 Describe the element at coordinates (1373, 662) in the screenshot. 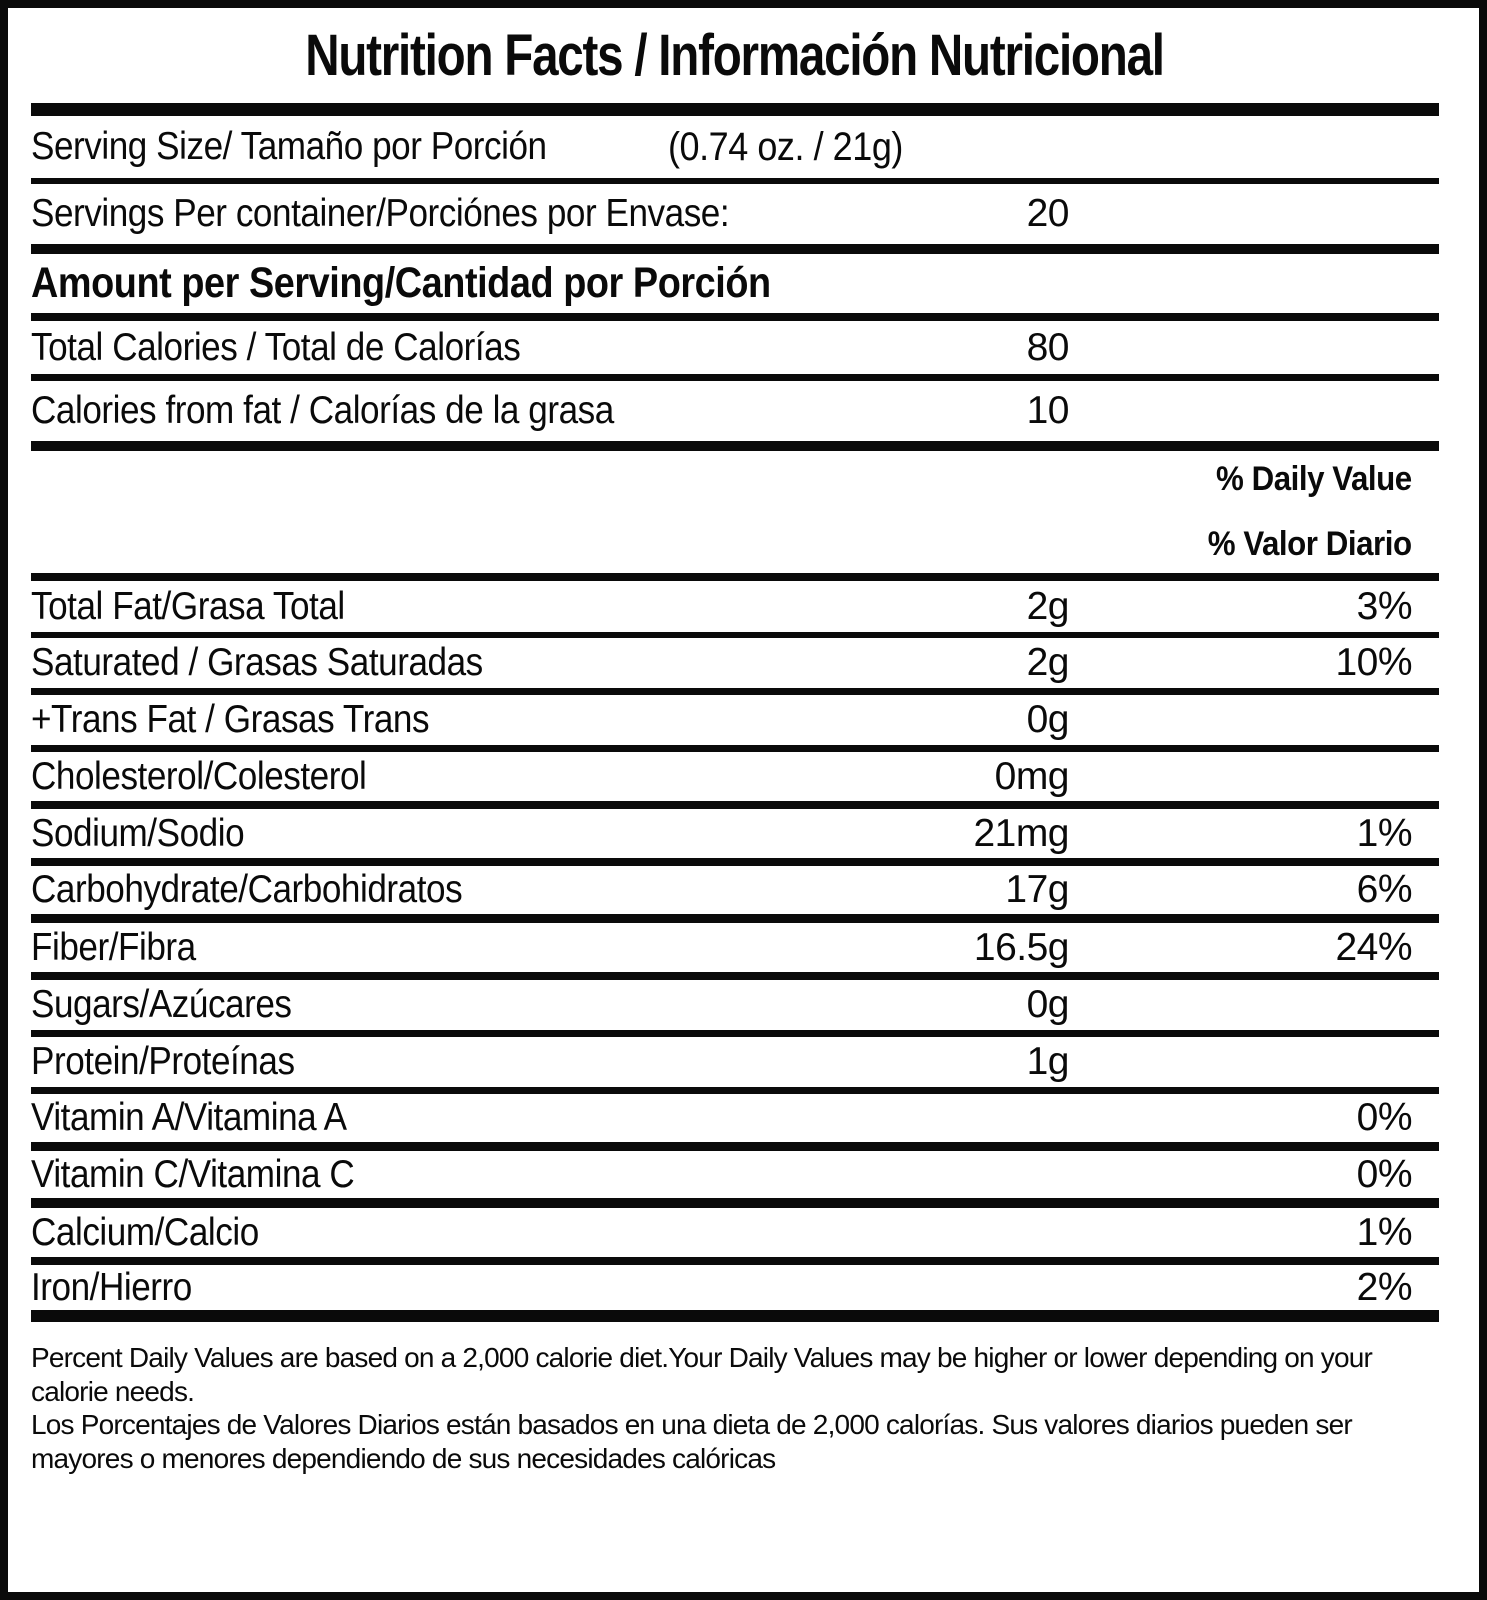

I see `nutrient-daily-value: 10%` at that location.